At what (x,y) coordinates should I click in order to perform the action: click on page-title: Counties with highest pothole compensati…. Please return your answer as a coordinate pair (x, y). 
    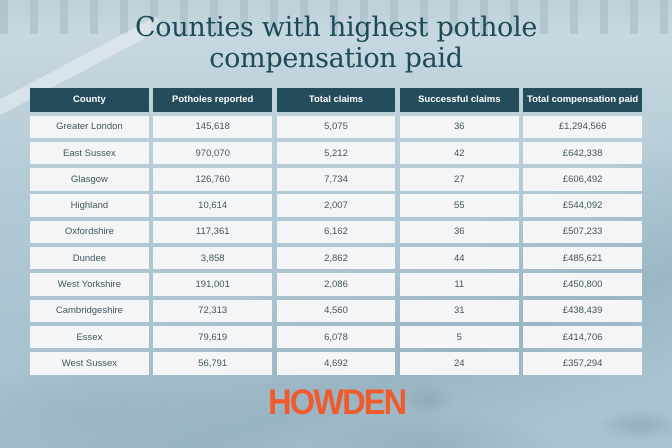
    Looking at the image, I should click on (336, 43).